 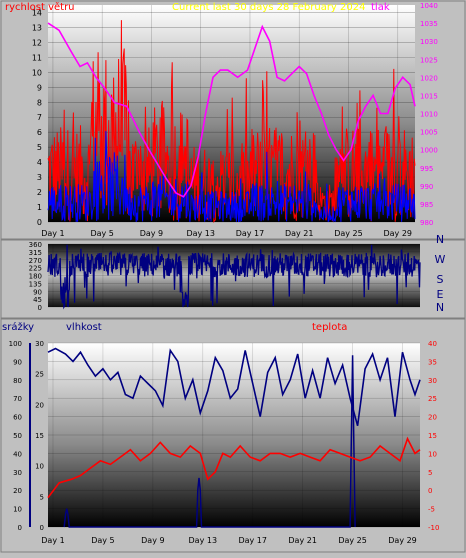 I want to click on direction-y-tick-label: 0, so click(x=40, y=308).